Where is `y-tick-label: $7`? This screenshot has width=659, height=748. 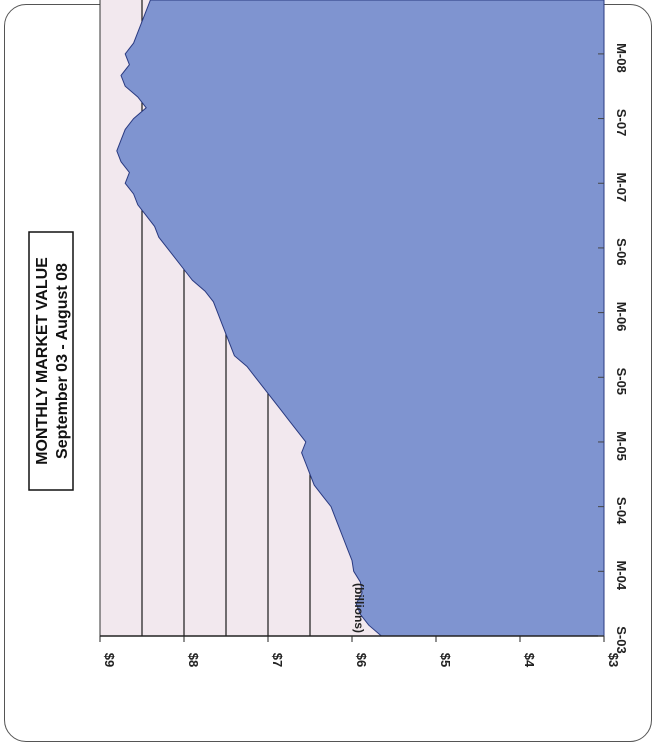 y-tick-label: $7 is located at coordinates (277, 660).